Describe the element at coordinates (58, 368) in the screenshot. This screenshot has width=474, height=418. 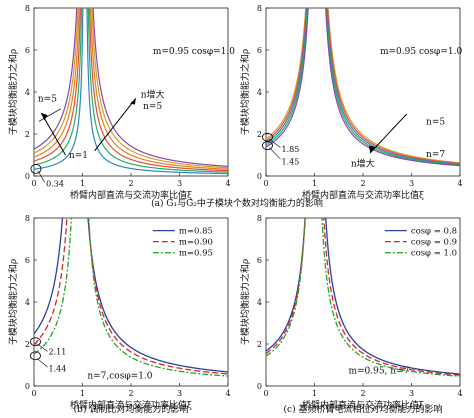
I see `annotation-value-bottom: 1.44` at that location.